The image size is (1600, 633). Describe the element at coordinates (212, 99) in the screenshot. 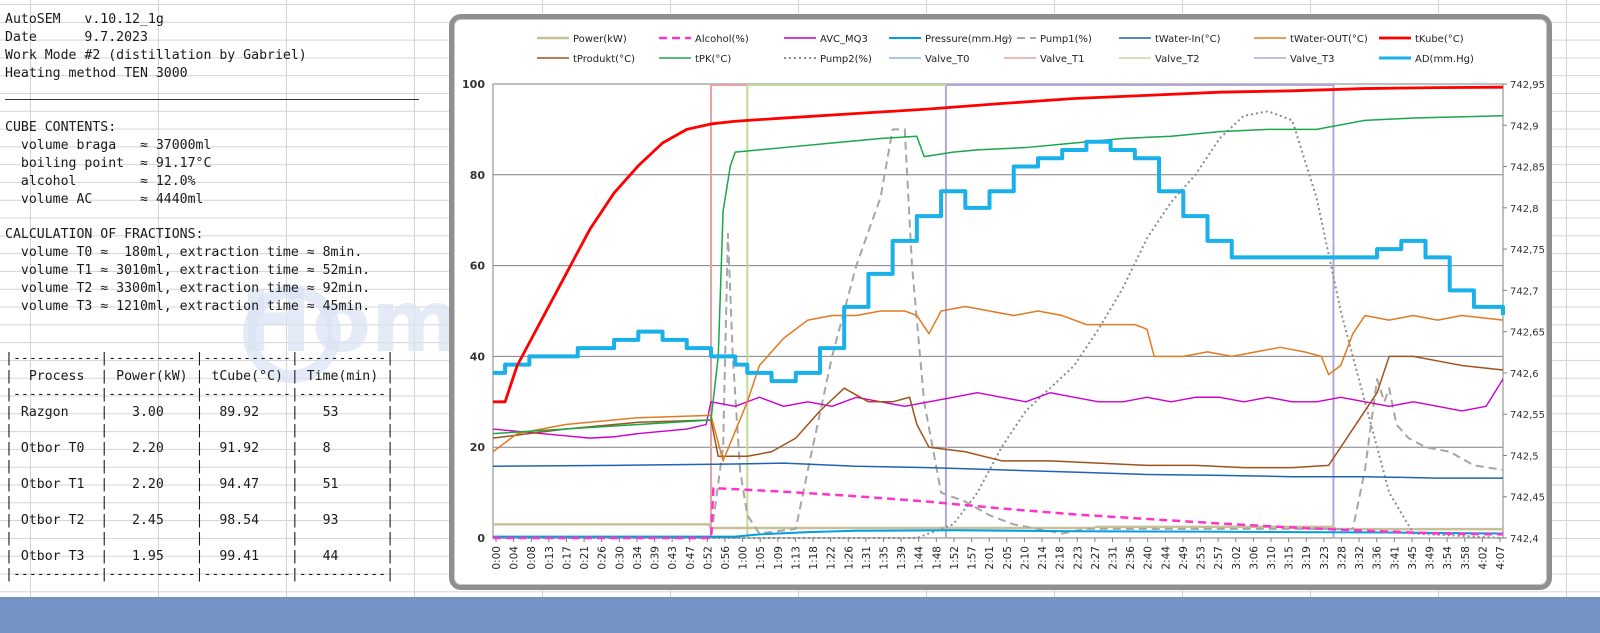

I see `report-divider` at that location.